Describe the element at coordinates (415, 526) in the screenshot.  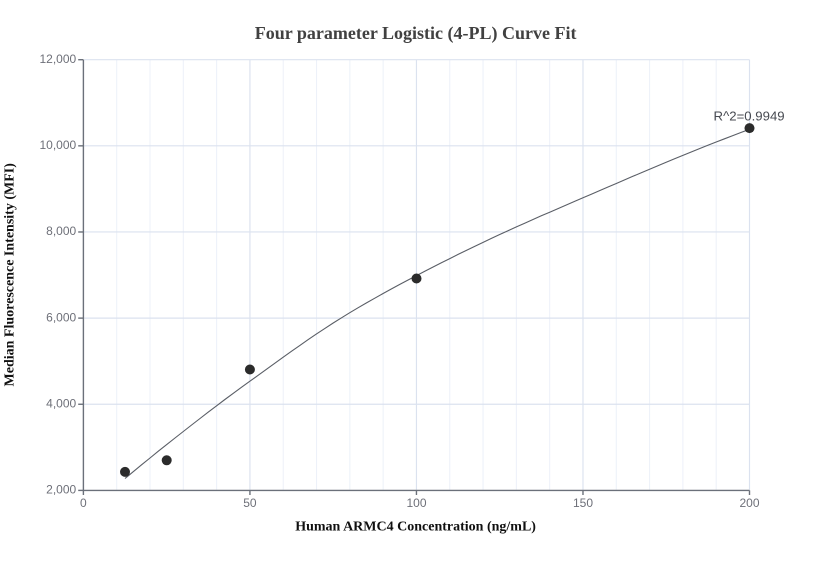
I see `svg-text:Human ARMC4 Concentration (ng/: Human ARMC4 Concentration (ng/mL)` at that location.